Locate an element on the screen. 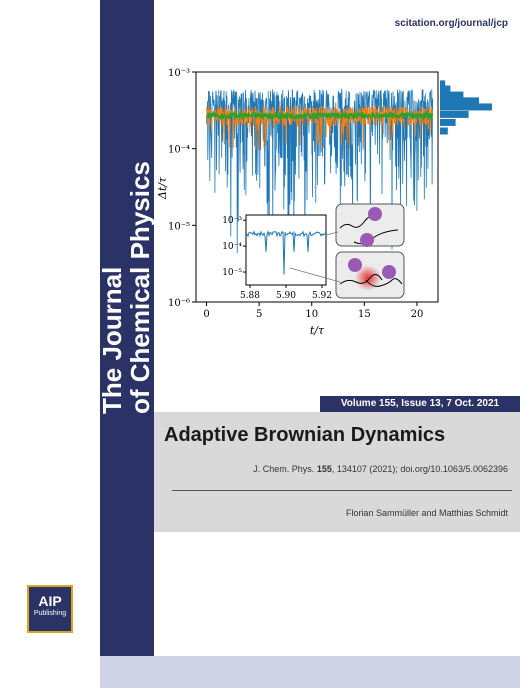 Image resolution: width=520 pixels, height=688 pixels. x-tick-label: 0 is located at coordinates (206, 314).